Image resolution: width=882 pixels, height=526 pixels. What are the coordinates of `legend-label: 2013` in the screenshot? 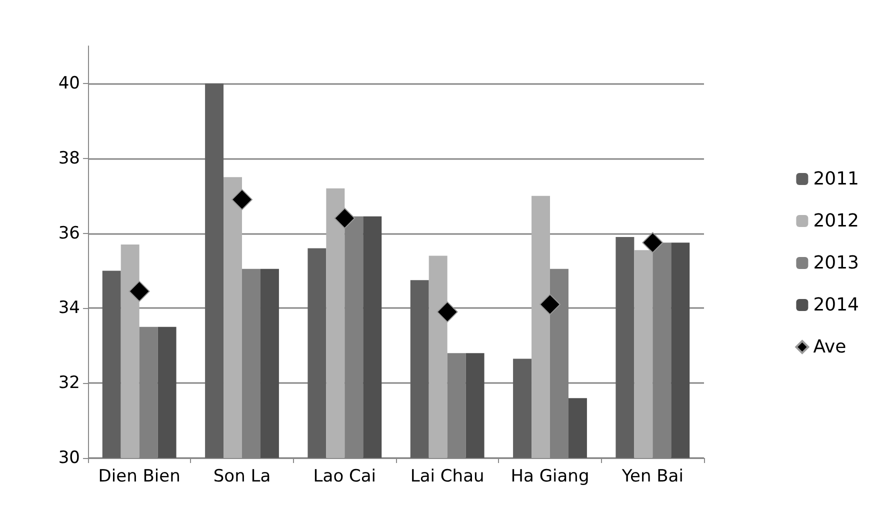 It's located at (836, 263).